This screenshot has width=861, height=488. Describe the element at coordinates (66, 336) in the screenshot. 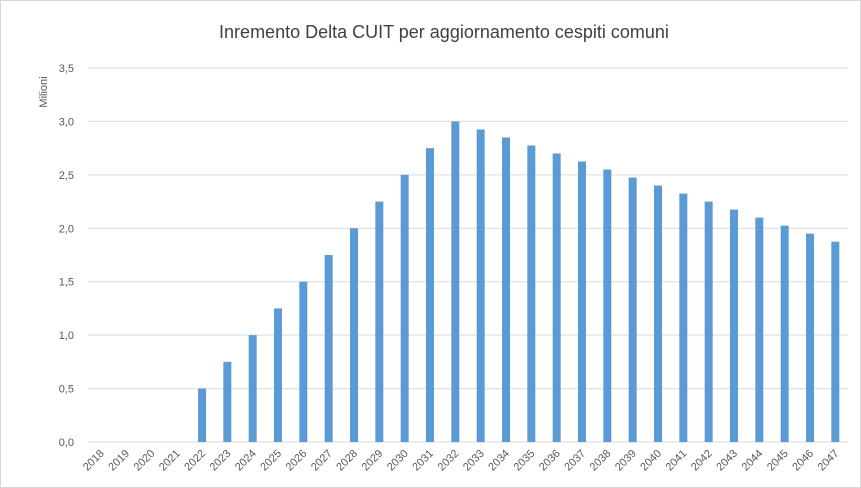

I see `y-tick-label: 1,0` at that location.